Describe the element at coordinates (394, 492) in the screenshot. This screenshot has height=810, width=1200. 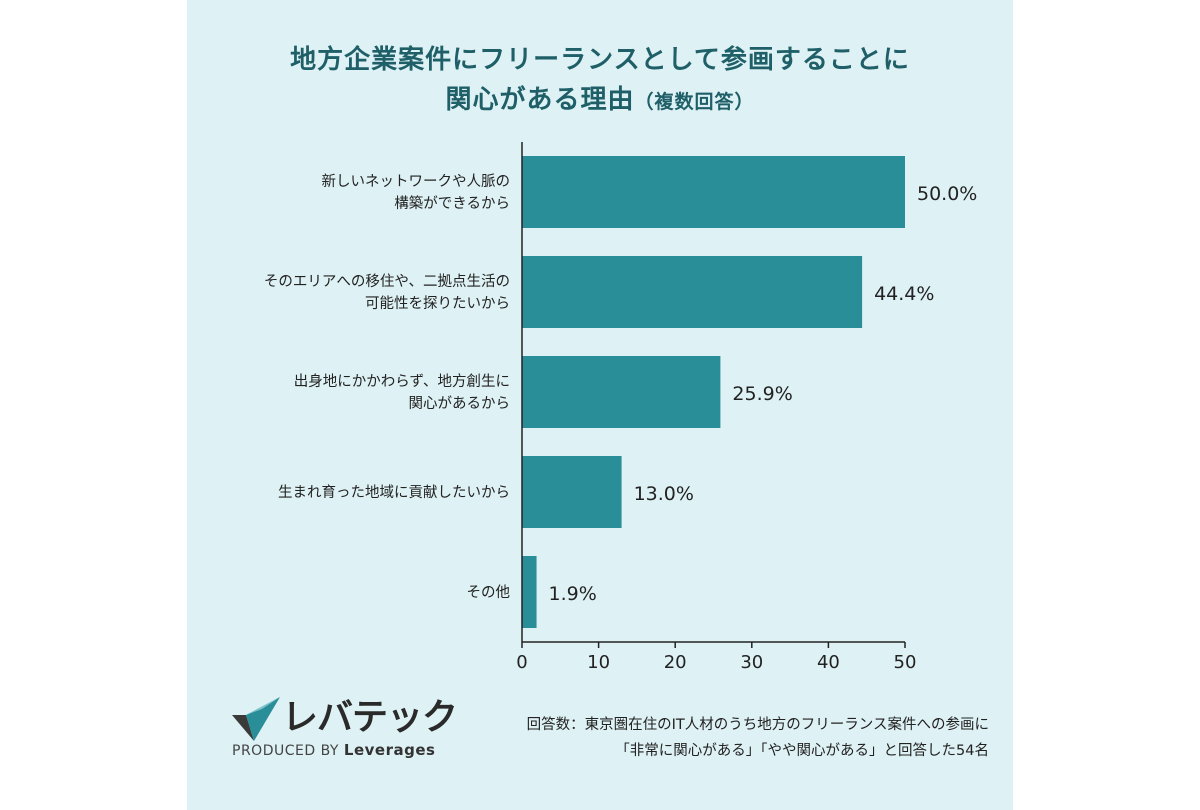
I see `category-label-3-0: 生まれ育った地域に貢献したいから` at that location.